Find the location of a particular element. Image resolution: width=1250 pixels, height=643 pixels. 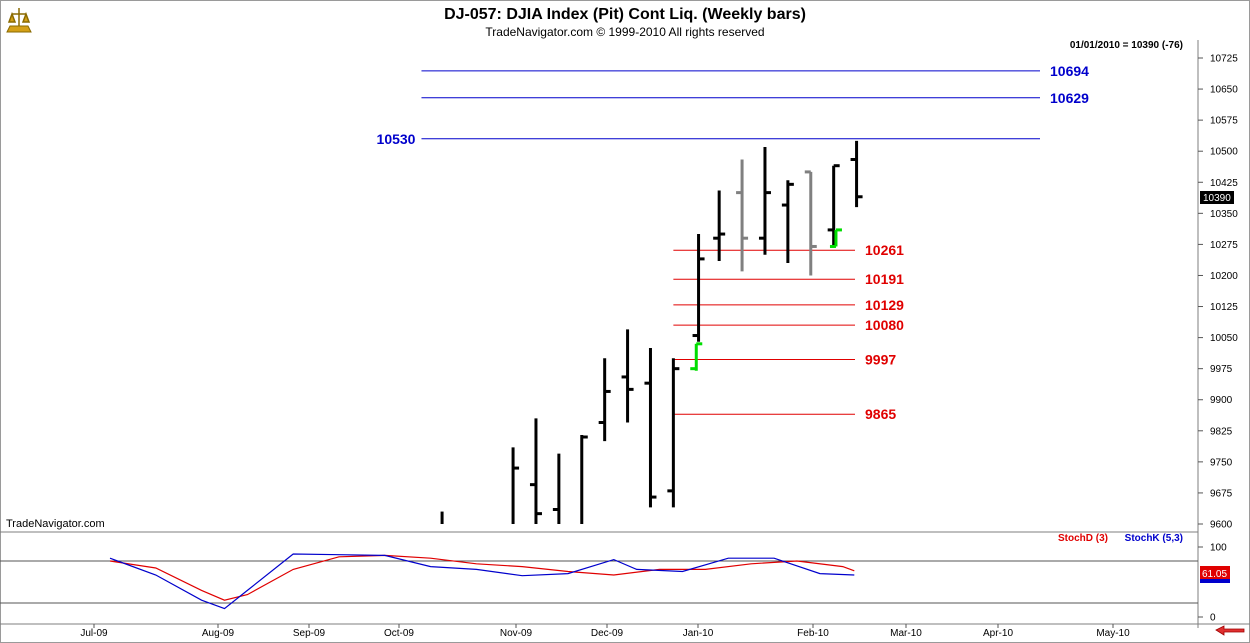

price-tick-label: 9600 is located at coordinates (1221, 525).